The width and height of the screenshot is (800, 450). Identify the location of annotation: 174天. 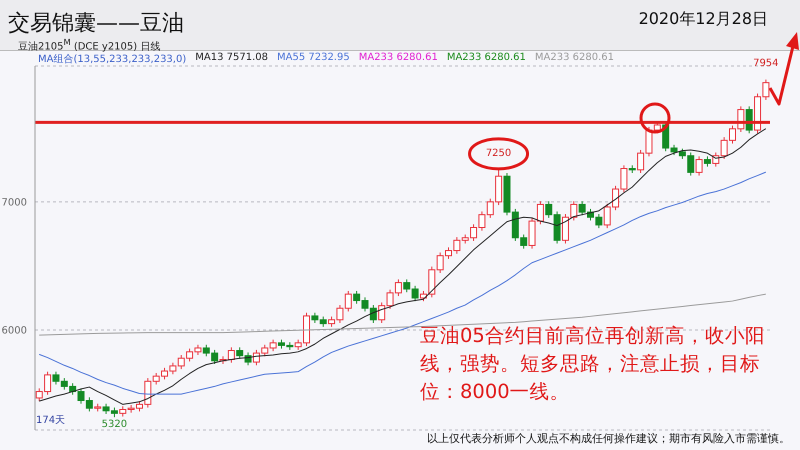
(51, 420).